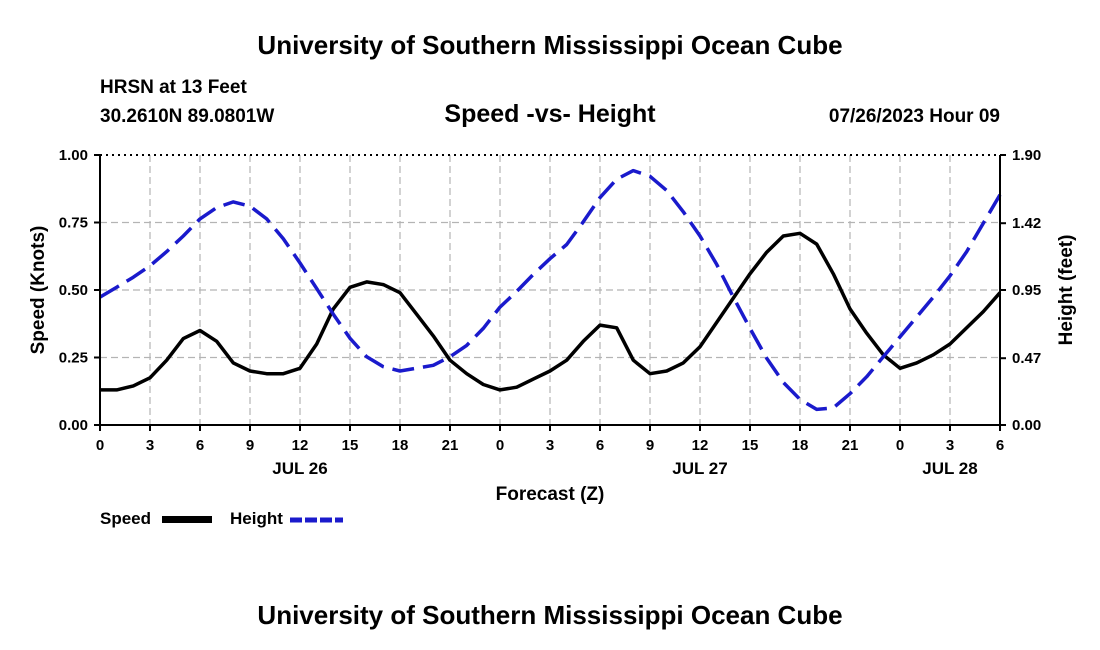 Image resolution: width=1100 pixels, height=650 pixels. Describe the element at coordinates (38, 290) in the screenshot. I see `y-axis-label: Speed (Knots)` at that location.